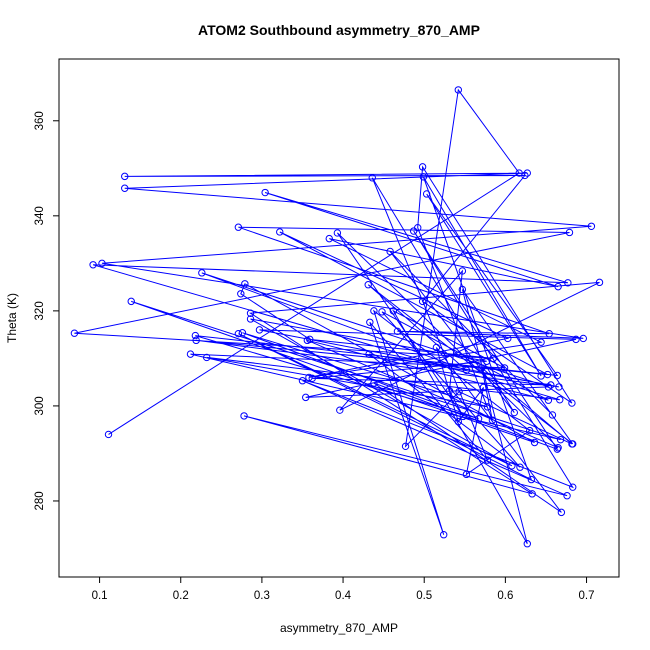  I want to click on x-tick-label: 0.4, so click(343, 596).